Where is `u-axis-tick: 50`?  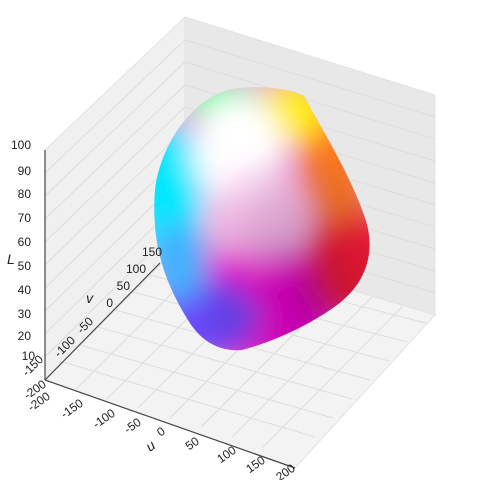 u-axis-tick: 50 is located at coordinates (192, 443).